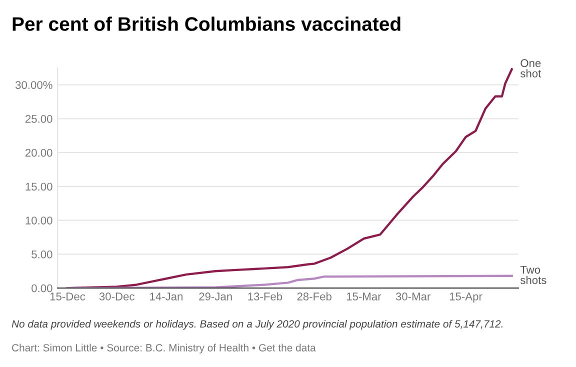 The image size is (576, 367). What do you see at coordinates (314, 296) in the screenshot?
I see `x-tick-label: 28-Feb` at bounding box center [314, 296].